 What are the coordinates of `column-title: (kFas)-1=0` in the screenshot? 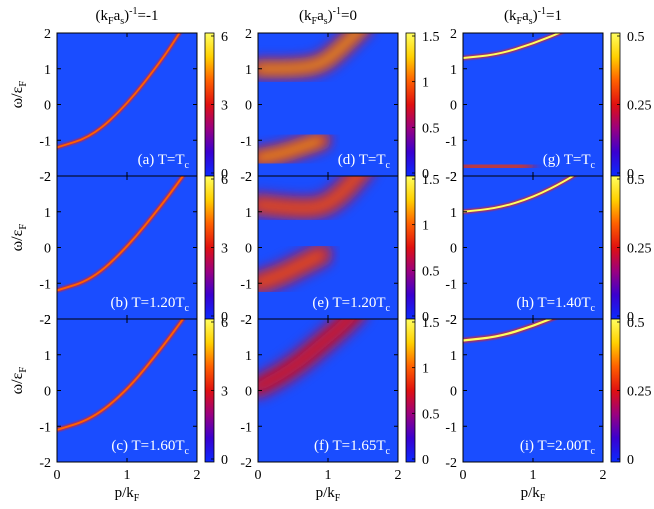 It's located at (328, 16).